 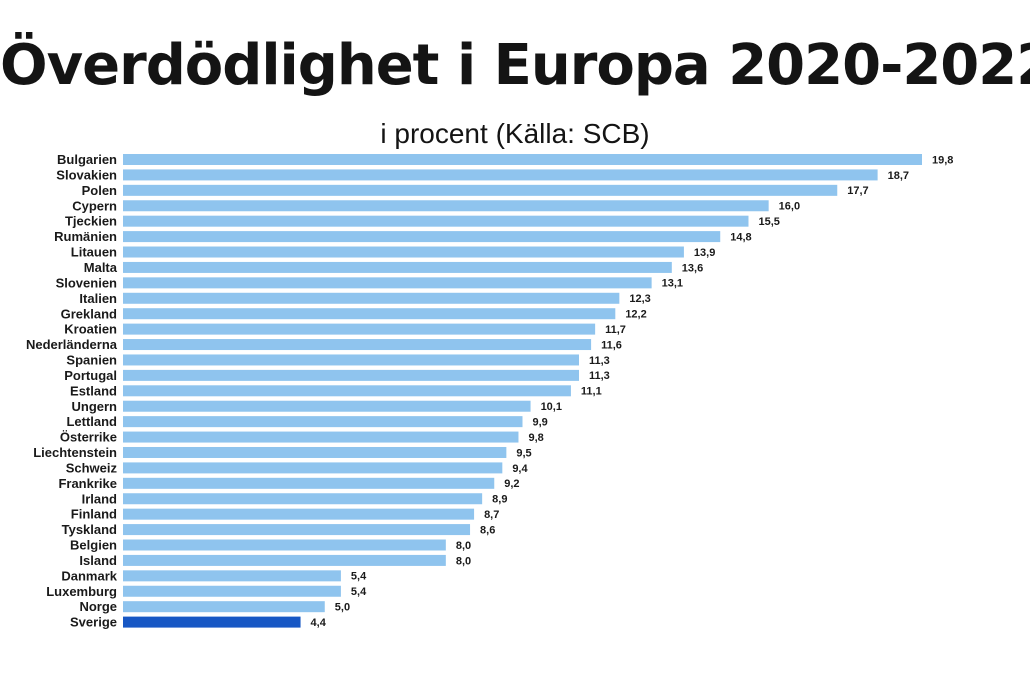 I want to click on value-label-danmark: 5,4, so click(x=359, y=577).